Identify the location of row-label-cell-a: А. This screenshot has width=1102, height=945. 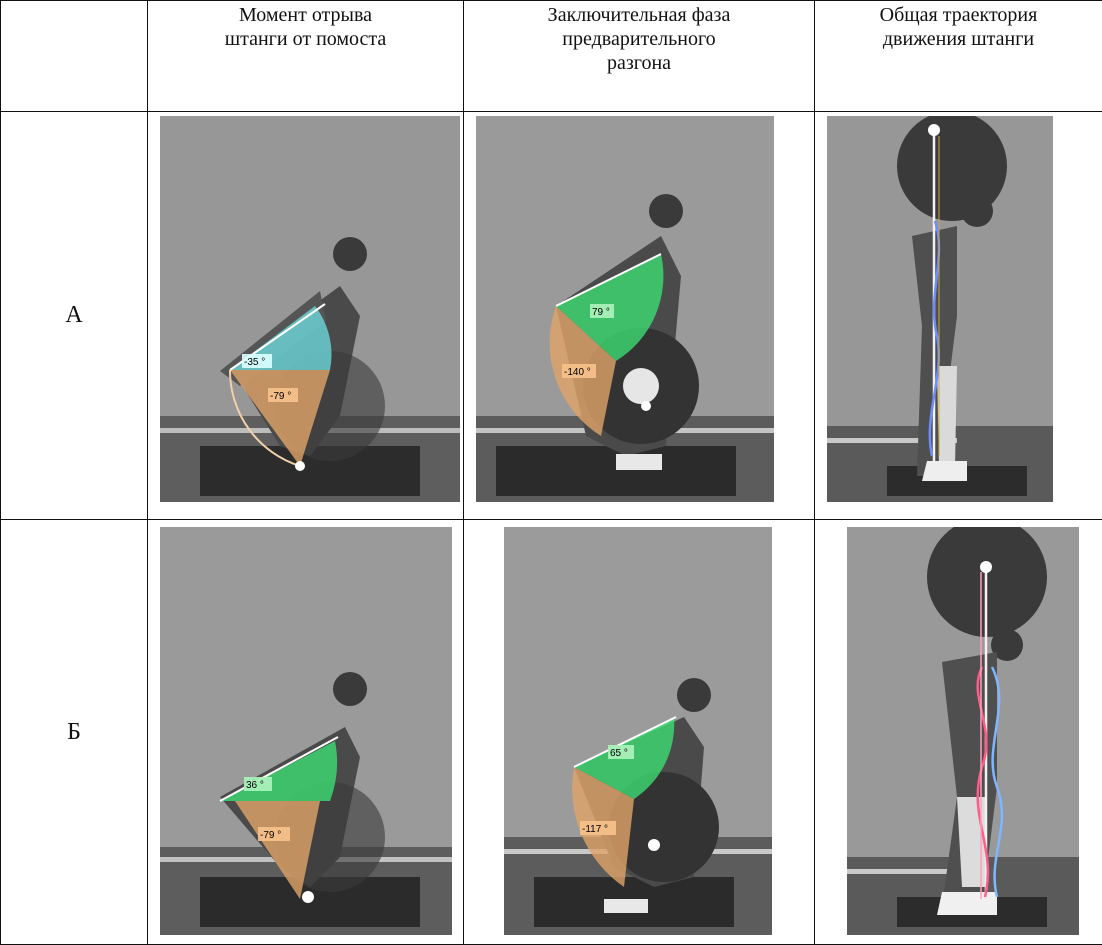
(74, 316).